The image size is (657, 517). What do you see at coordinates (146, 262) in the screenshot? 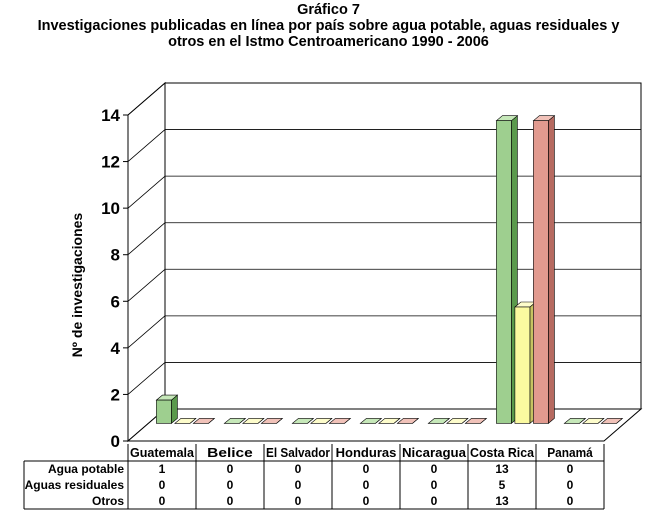
I see `side-wall` at bounding box center [146, 262].